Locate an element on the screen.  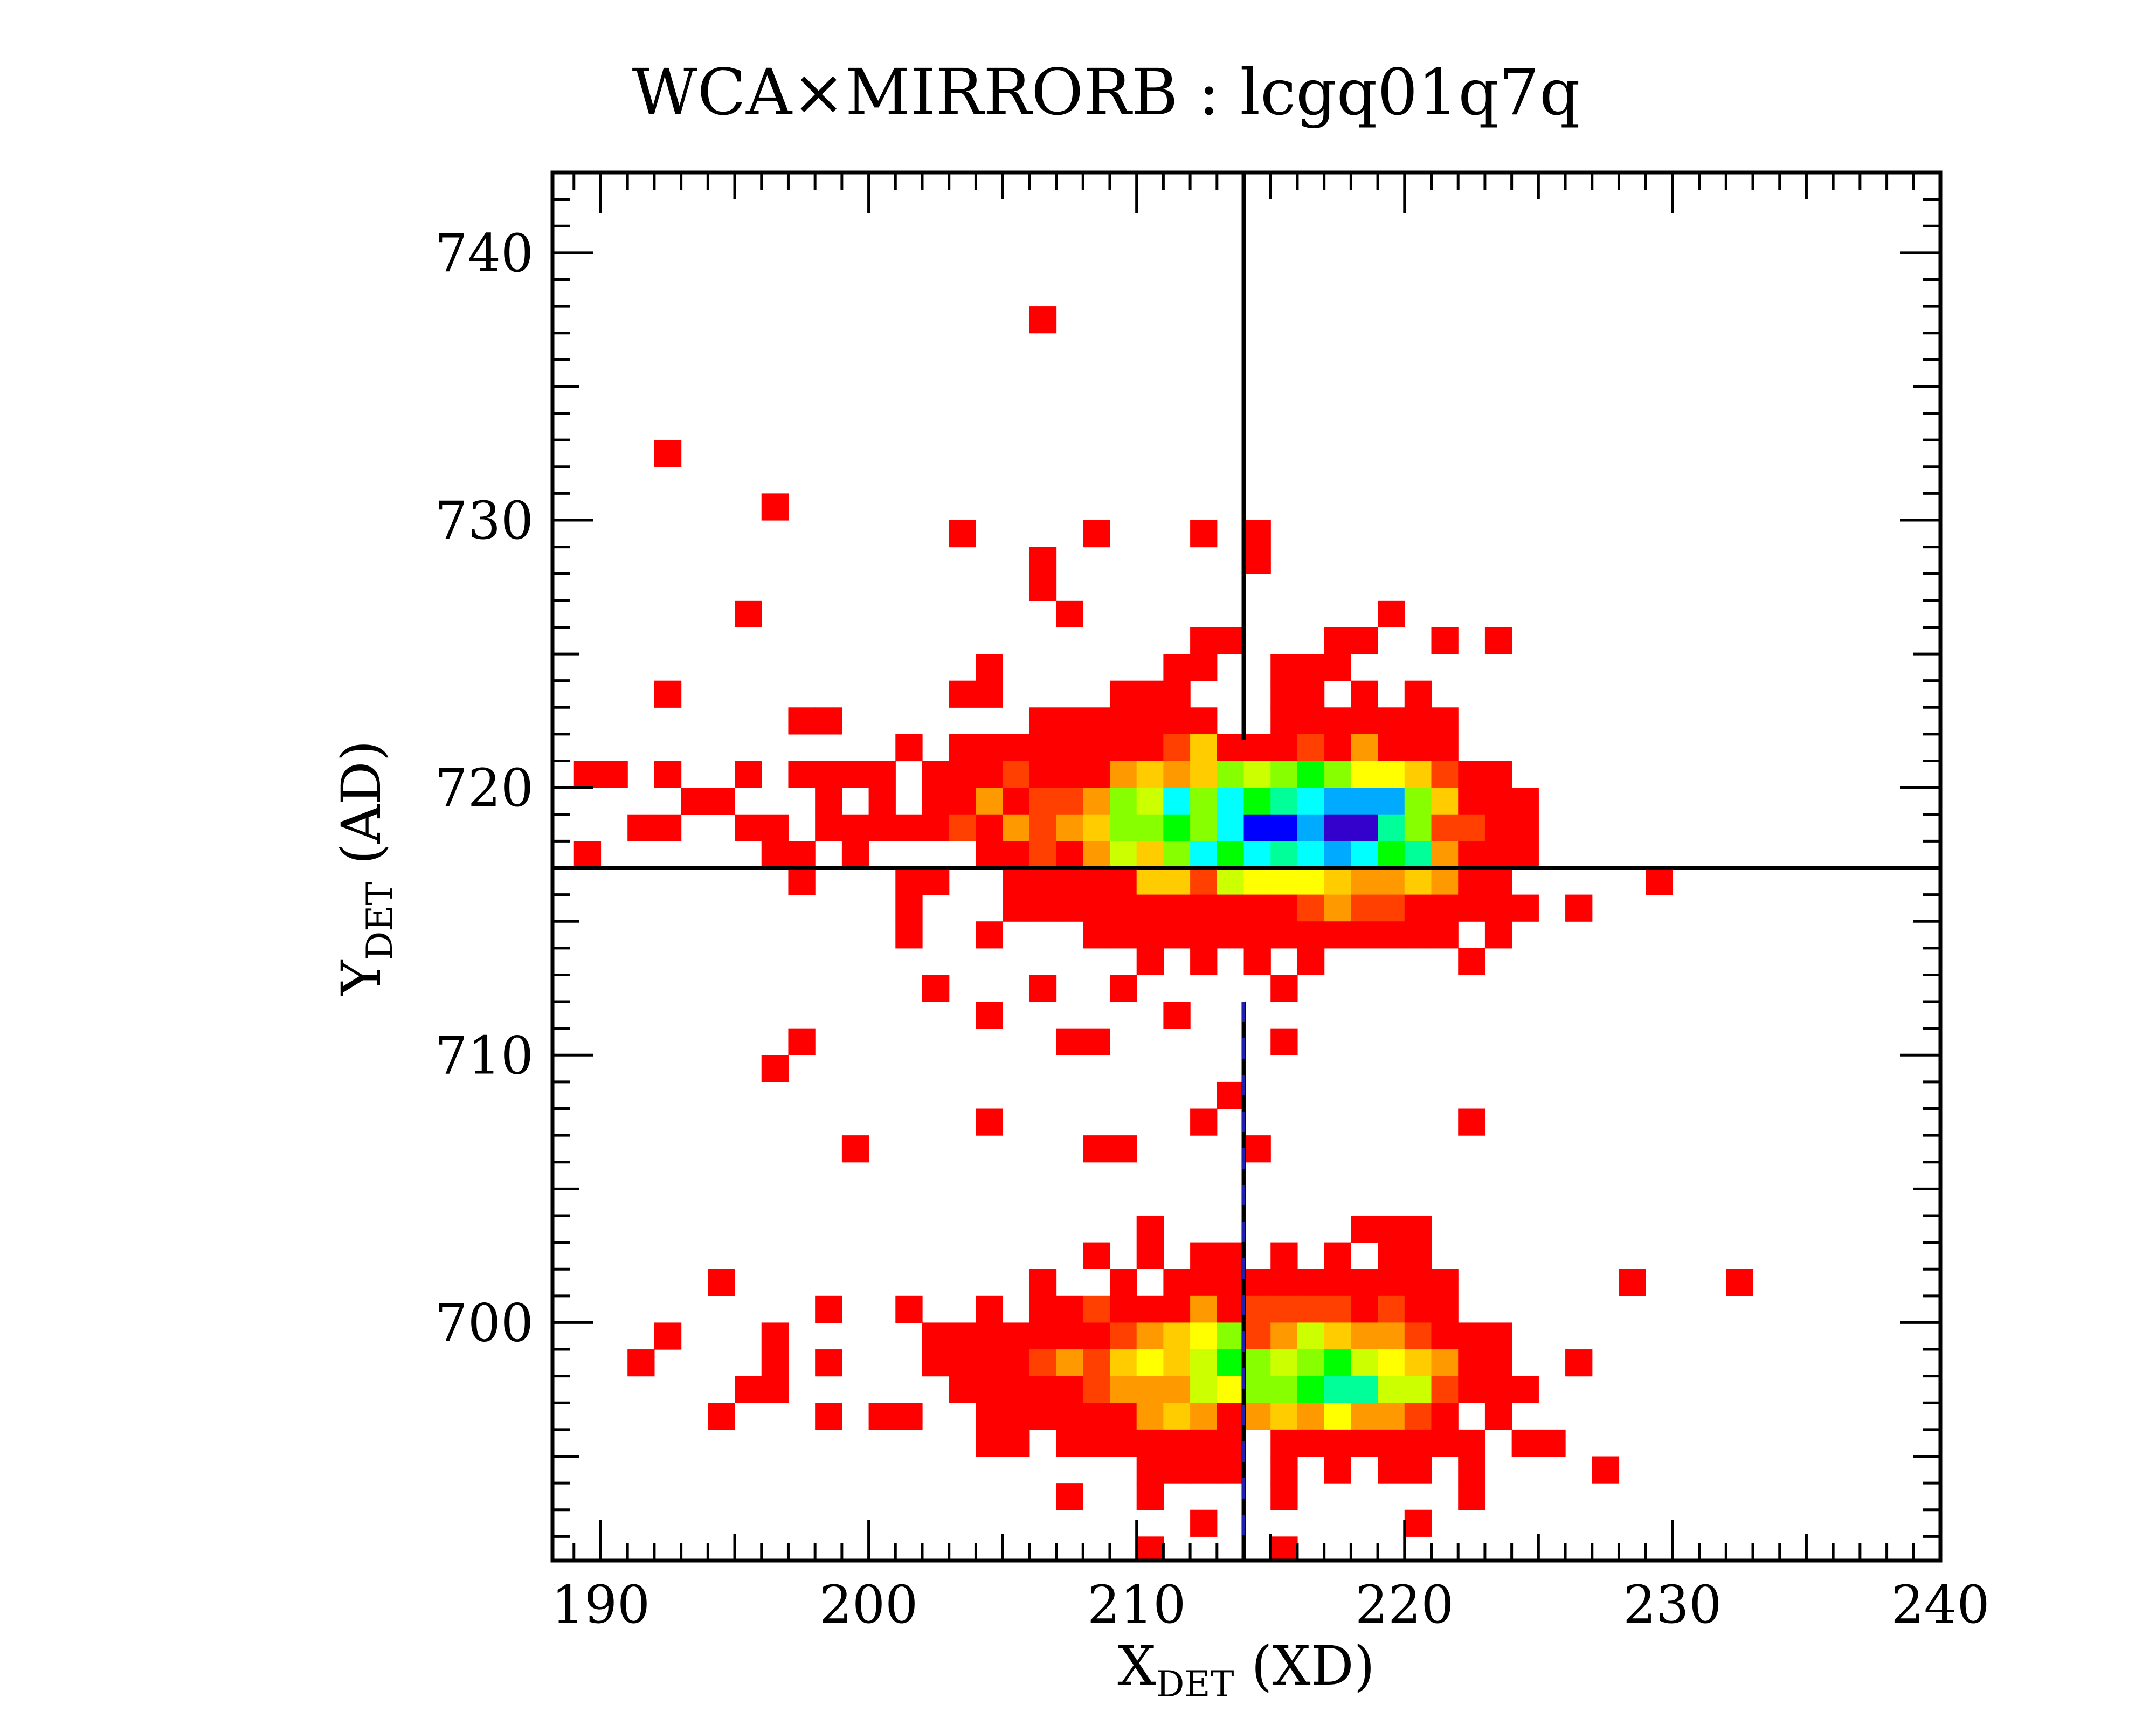
y-tick-label: 730 is located at coordinates (484, 521).